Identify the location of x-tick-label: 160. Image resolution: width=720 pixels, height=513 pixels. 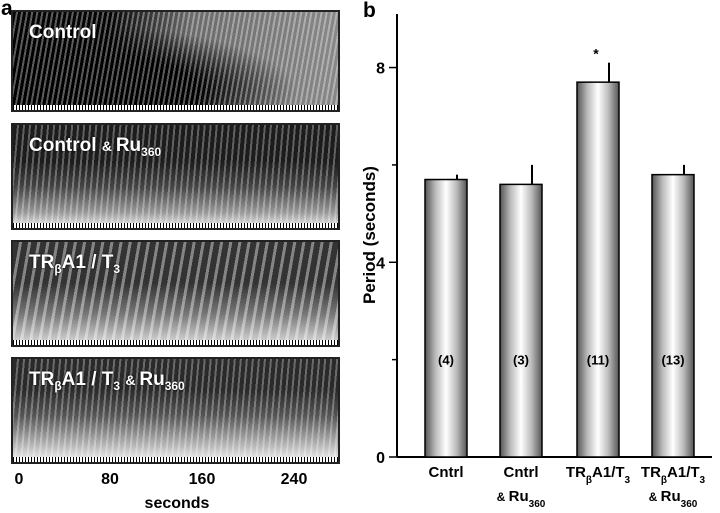
(202, 479).